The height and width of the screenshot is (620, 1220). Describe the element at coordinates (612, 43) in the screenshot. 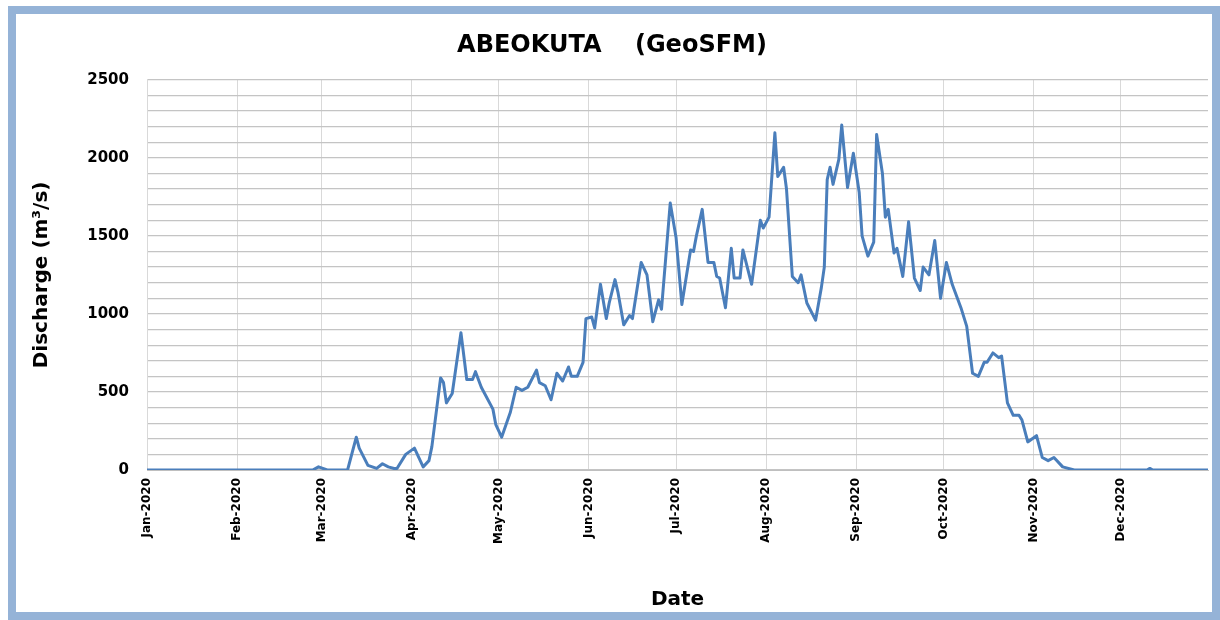

I see `chart-title: ABEOKUTA (GeoSFM)` at that location.